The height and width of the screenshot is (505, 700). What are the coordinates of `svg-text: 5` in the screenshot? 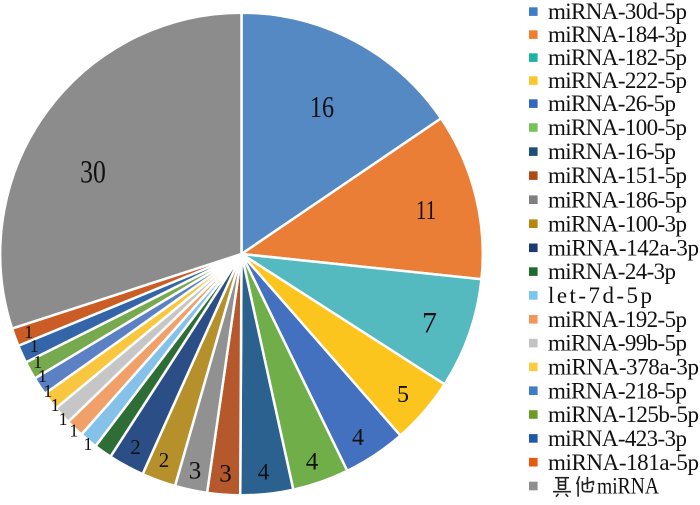 It's located at (403, 395).